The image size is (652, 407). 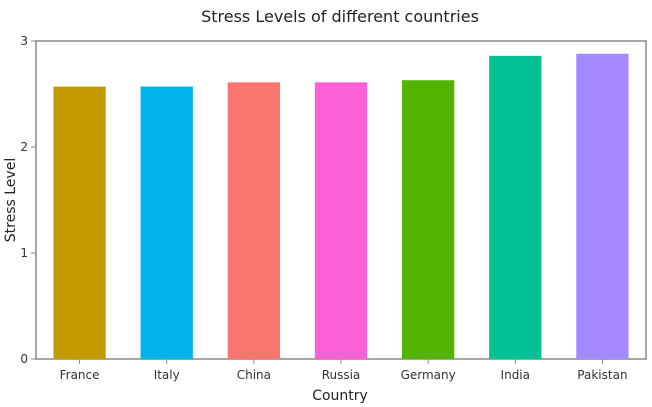 I want to click on bar-france, so click(x=79, y=222).